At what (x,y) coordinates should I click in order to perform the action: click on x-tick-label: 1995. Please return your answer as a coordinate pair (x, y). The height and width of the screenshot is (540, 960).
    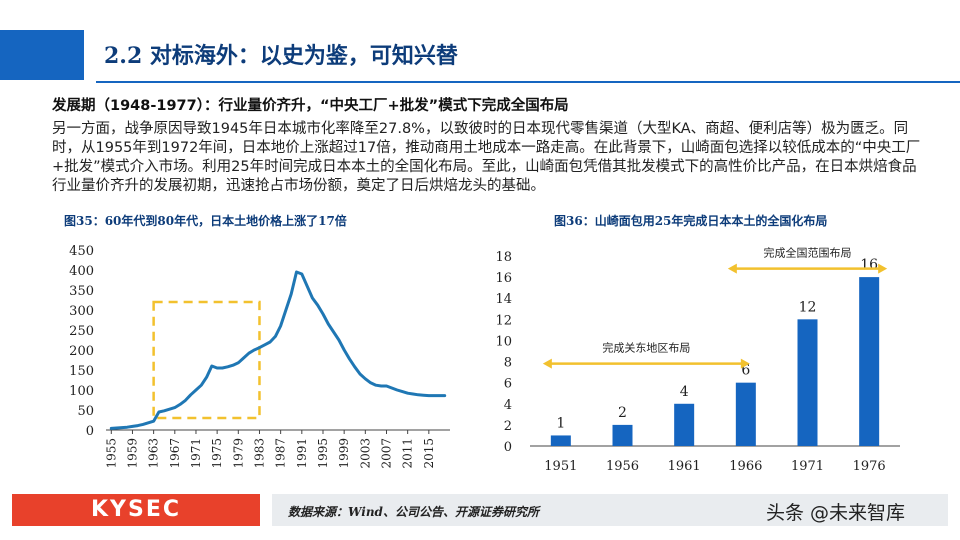
    Looking at the image, I should click on (323, 453).